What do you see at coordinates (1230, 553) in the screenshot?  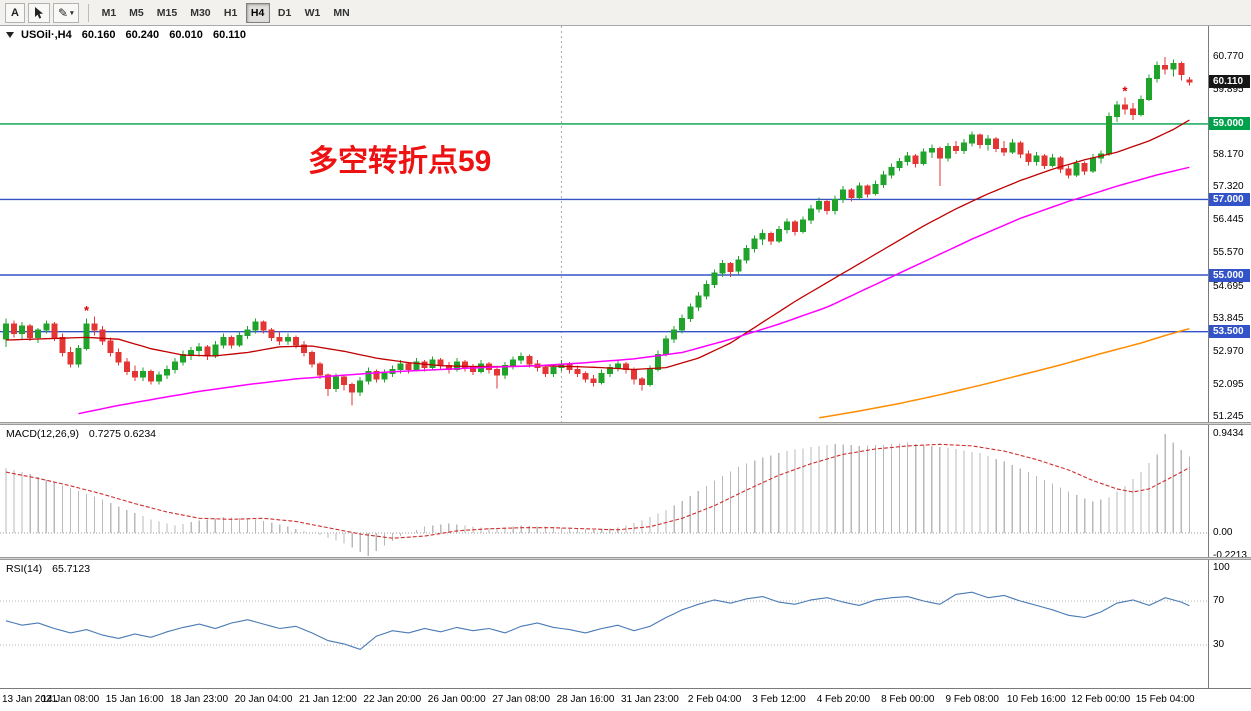 I see `macd-axis-label: -0.2213` at bounding box center [1230, 553].